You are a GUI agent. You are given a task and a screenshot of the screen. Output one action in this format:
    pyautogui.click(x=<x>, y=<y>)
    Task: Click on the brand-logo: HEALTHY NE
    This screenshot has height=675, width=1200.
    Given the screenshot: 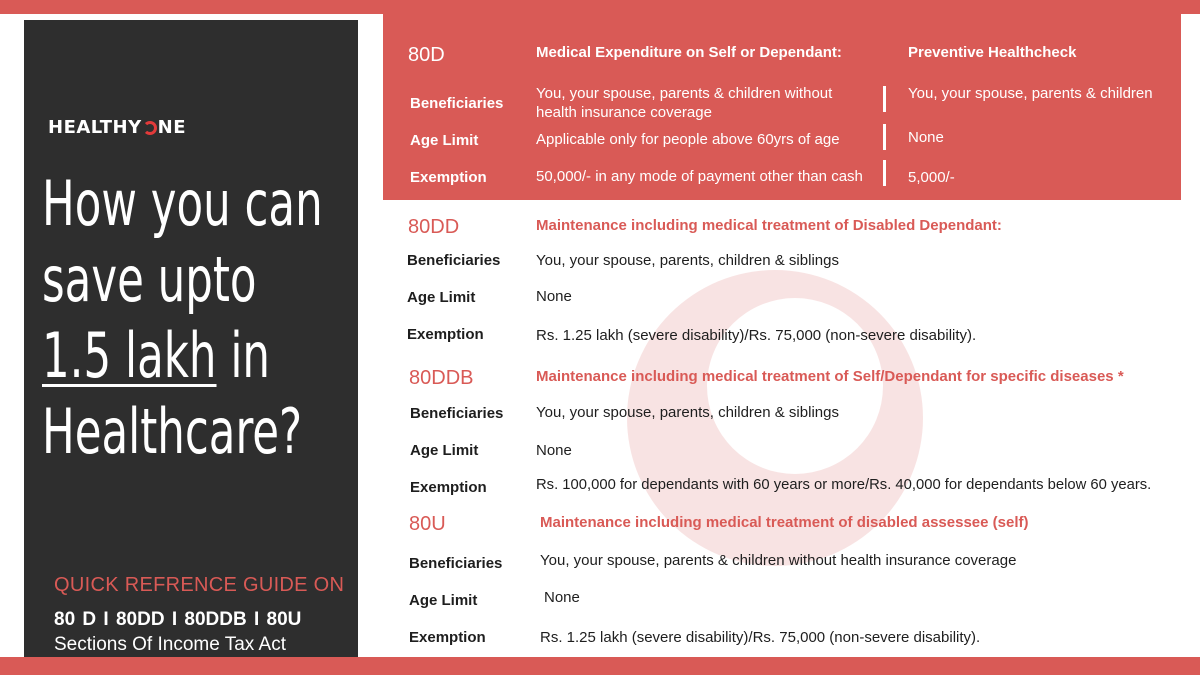 What is the action you would take?
    pyautogui.click(x=117, y=127)
    